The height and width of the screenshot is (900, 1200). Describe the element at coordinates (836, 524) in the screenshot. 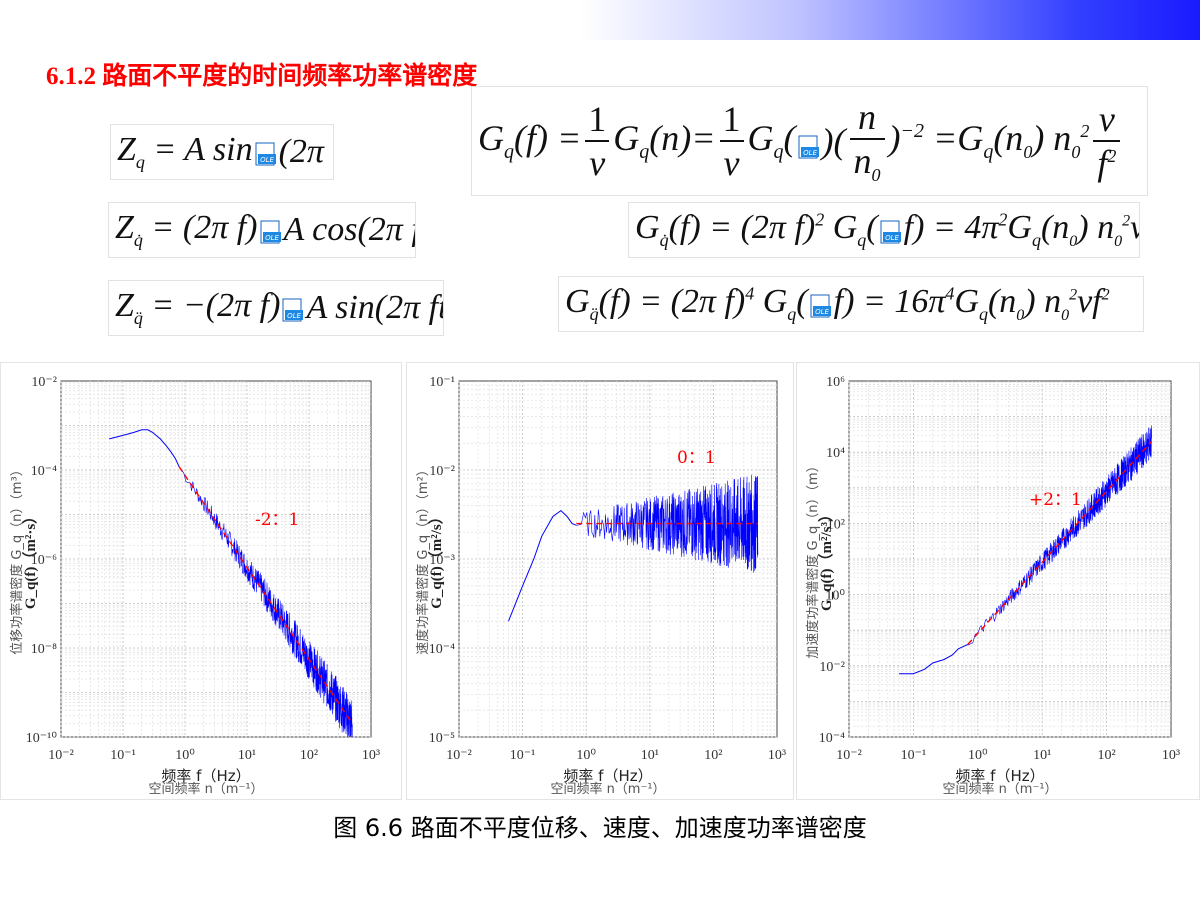

I see `y-tick-label: 10²` at that location.